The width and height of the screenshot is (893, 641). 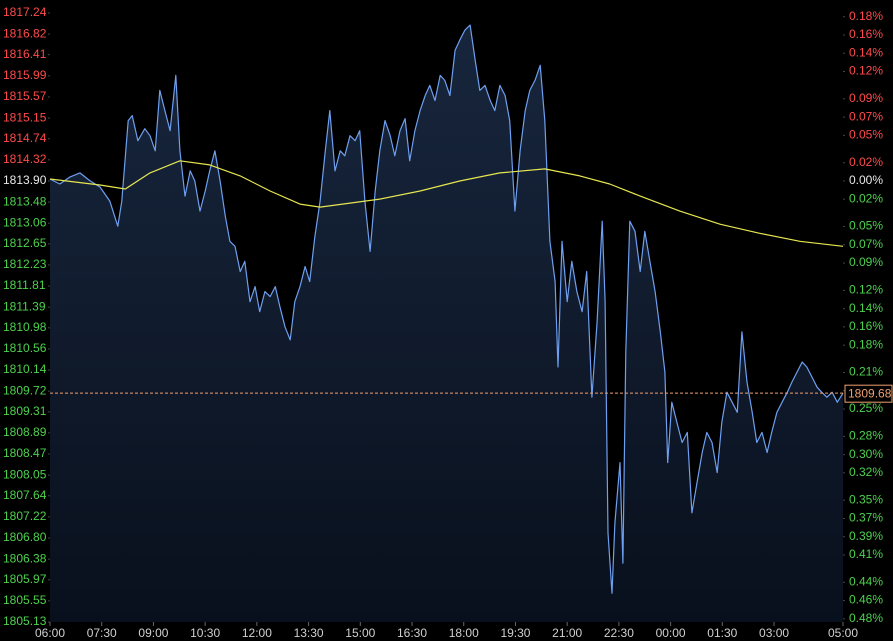 What do you see at coordinates (25, 201) in the screenshot?
I see `y-tick-label: 1813.48` at bounding box center [25, 201].